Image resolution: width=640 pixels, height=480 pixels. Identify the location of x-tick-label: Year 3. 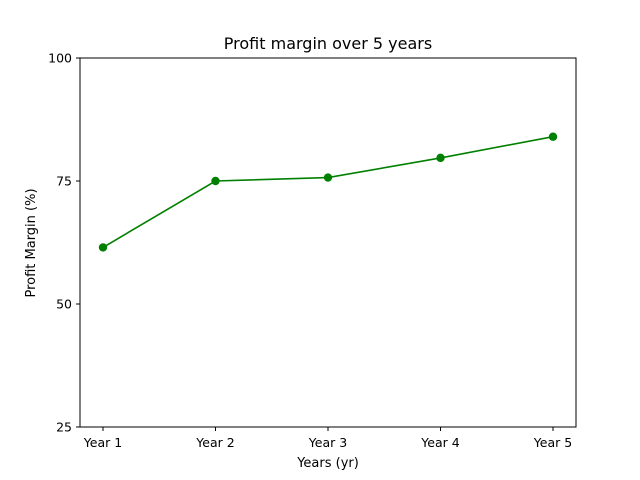
(327, 442).